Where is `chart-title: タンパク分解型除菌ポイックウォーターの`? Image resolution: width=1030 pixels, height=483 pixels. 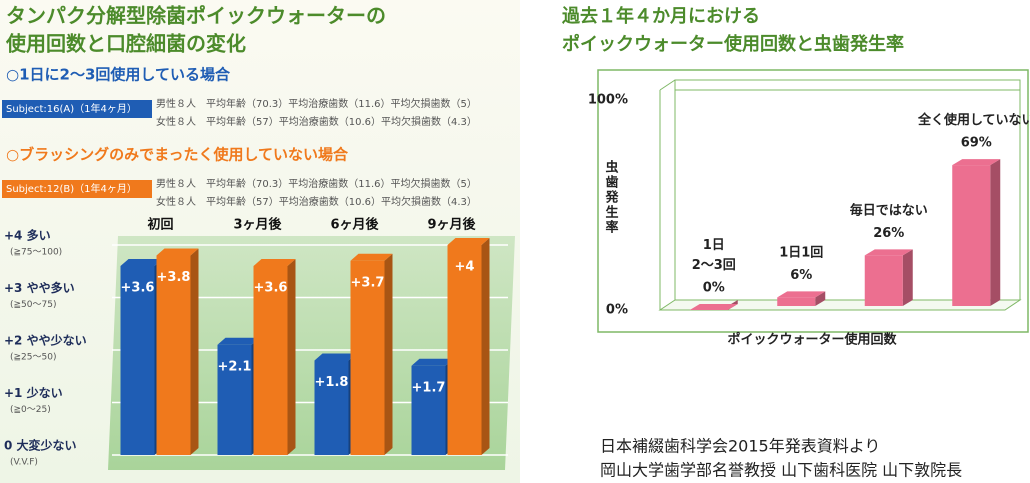
chart-title: タンパク分解型除菌ポイックウォーターの is located at coordinates (196, 16).